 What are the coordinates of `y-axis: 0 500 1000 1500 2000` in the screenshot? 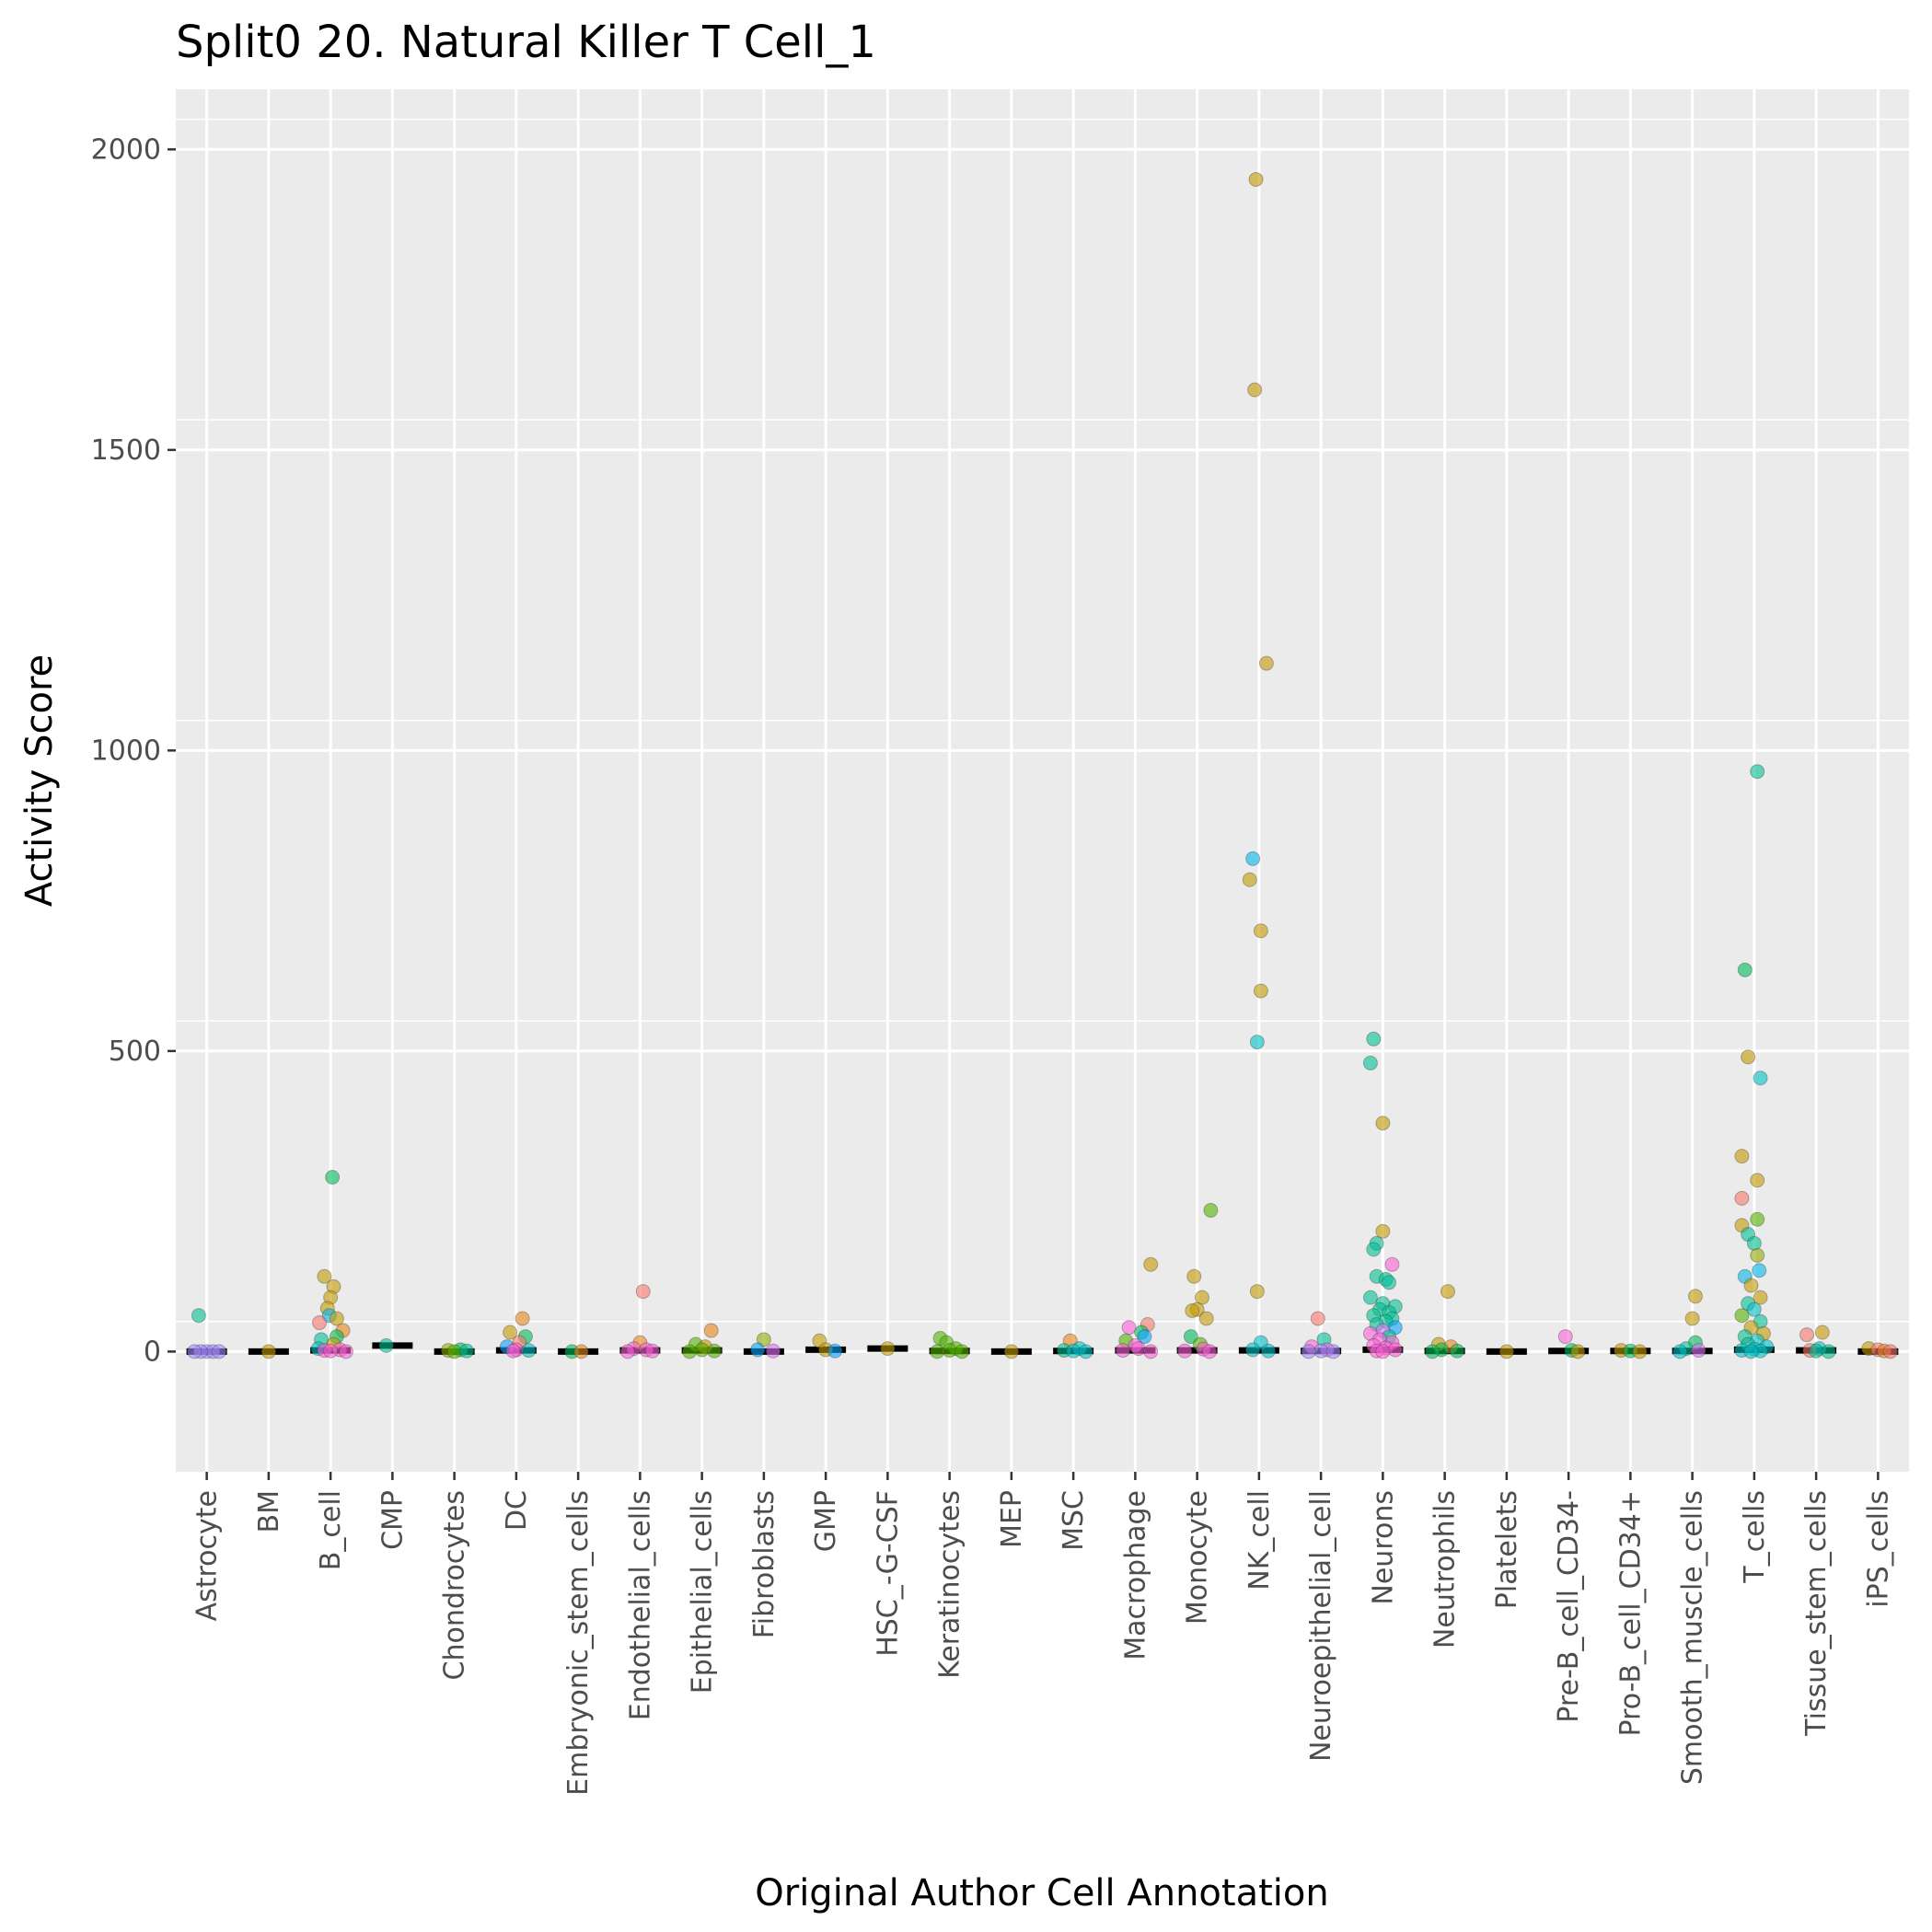 It's located at (134, 751).